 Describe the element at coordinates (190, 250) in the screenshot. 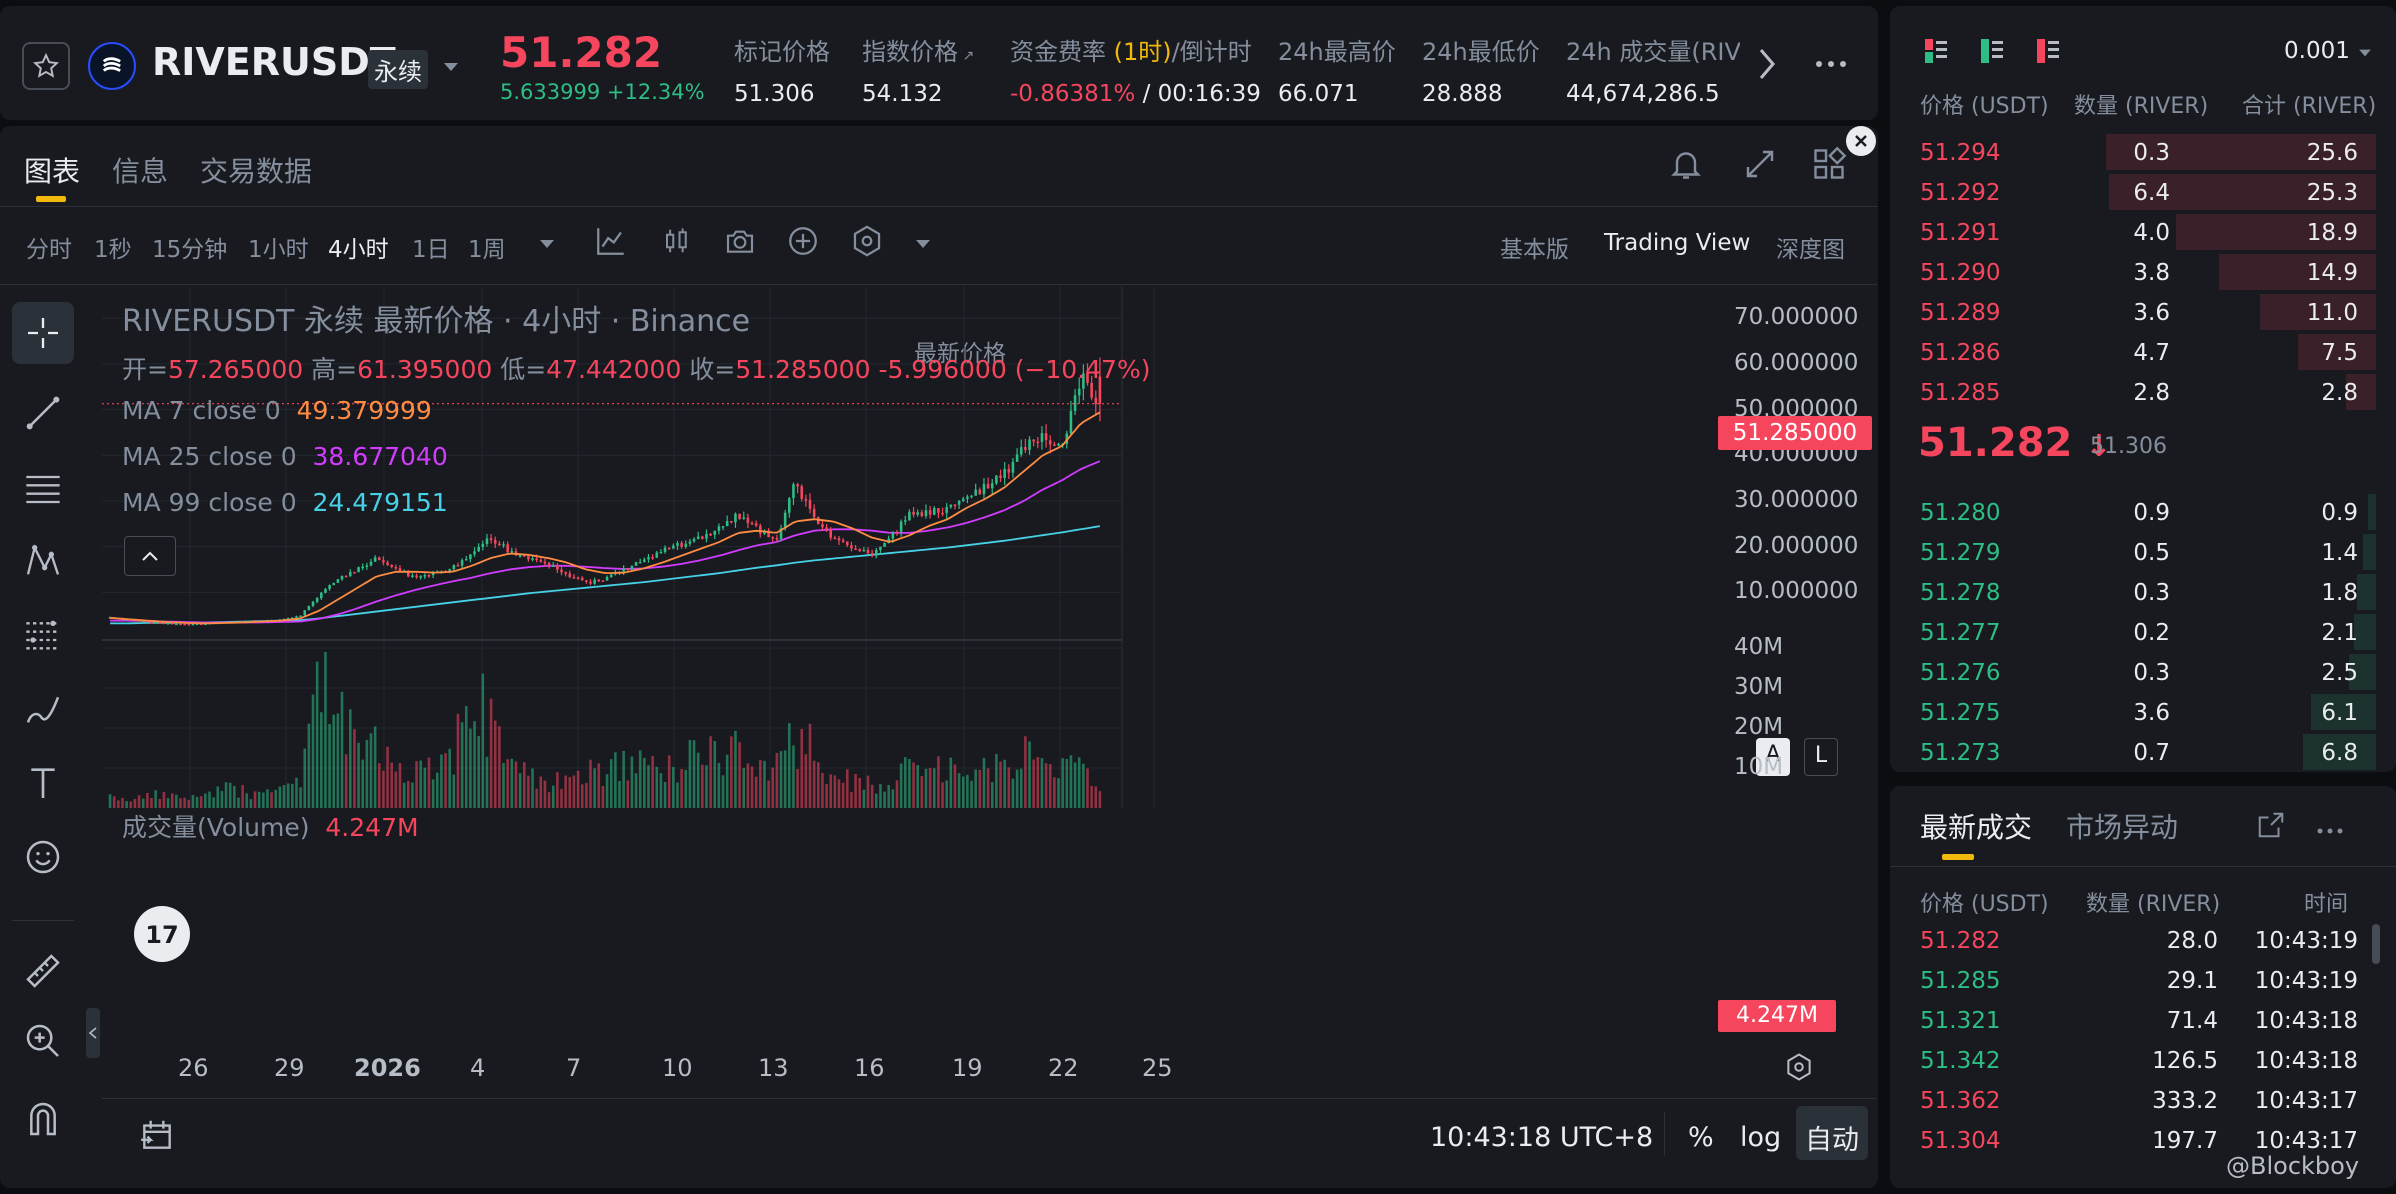

I see `interval-15m: 15分钟` at that location.